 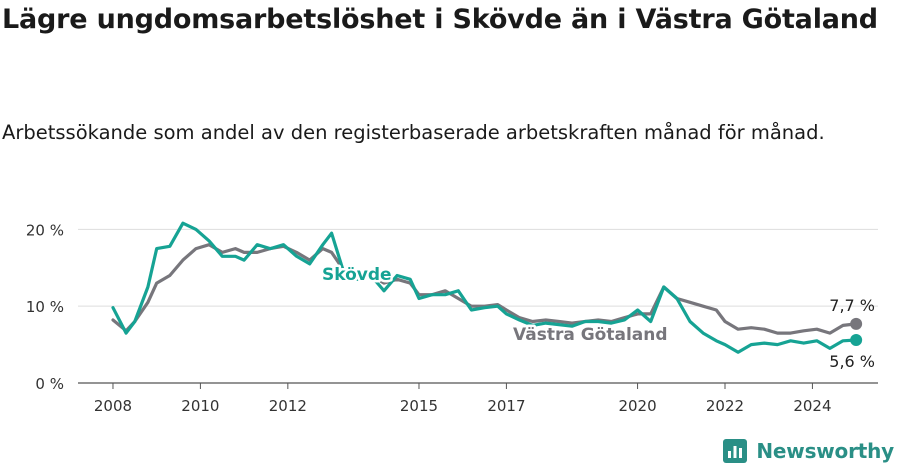 What do you see at coordinates (725, 406) in the screenshot?
I see `x-tick-label: 2022` at bounding box center [725, 406].